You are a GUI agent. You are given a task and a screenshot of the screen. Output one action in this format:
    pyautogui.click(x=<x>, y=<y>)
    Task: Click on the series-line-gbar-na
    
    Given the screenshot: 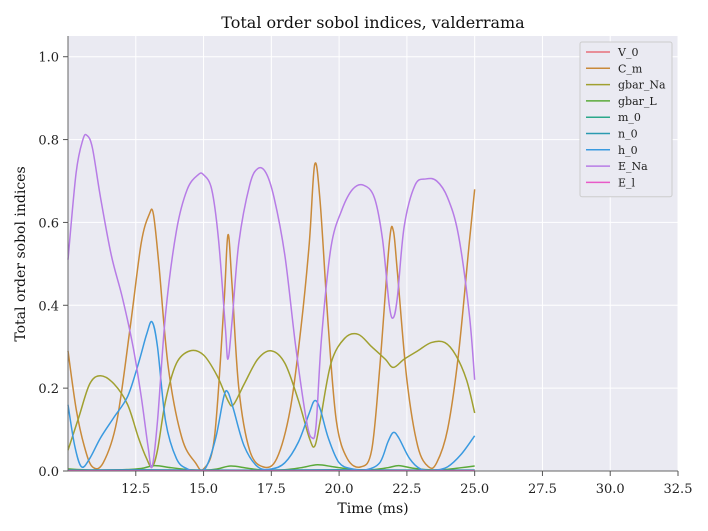 What is the action you would take?
    pyautogui.click(x=271, y=400)
    